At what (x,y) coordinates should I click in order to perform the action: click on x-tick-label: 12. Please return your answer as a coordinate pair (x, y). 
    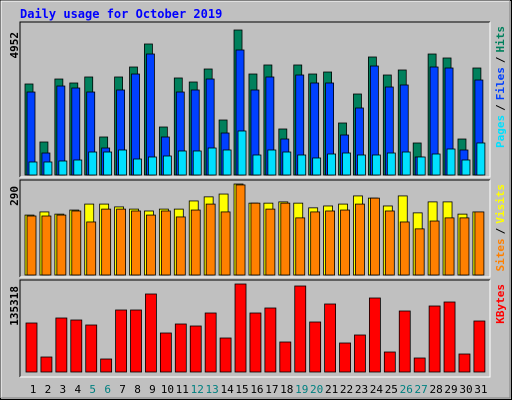
    Looking at the image, I should click on (197, 389).